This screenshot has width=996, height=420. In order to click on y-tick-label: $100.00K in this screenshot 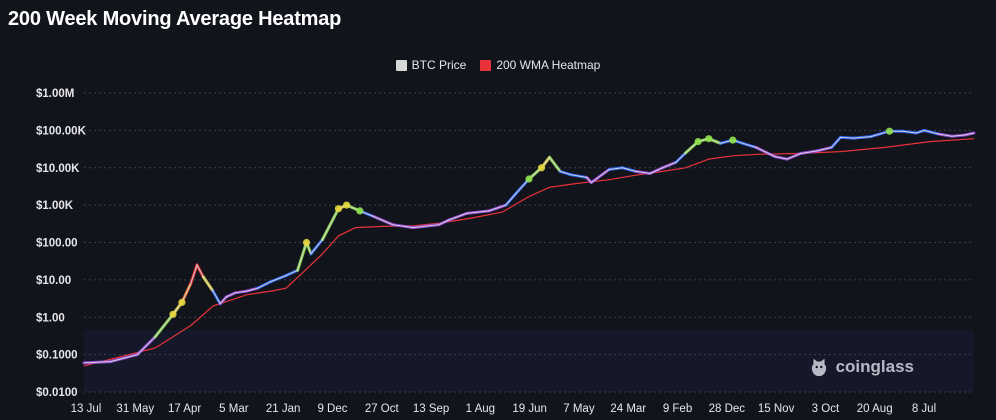, I will do `click(61, 131)`.